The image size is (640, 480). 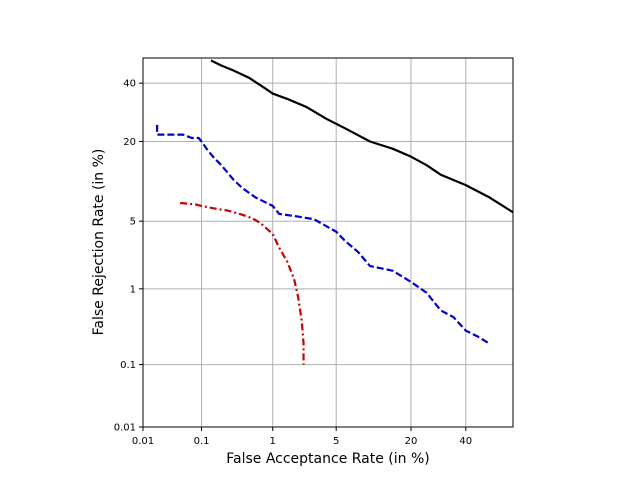 What do you see at coordinates (129, 84) in the screenshot?
I see `y-tick-label: 40` at bounding box center [129, 84].